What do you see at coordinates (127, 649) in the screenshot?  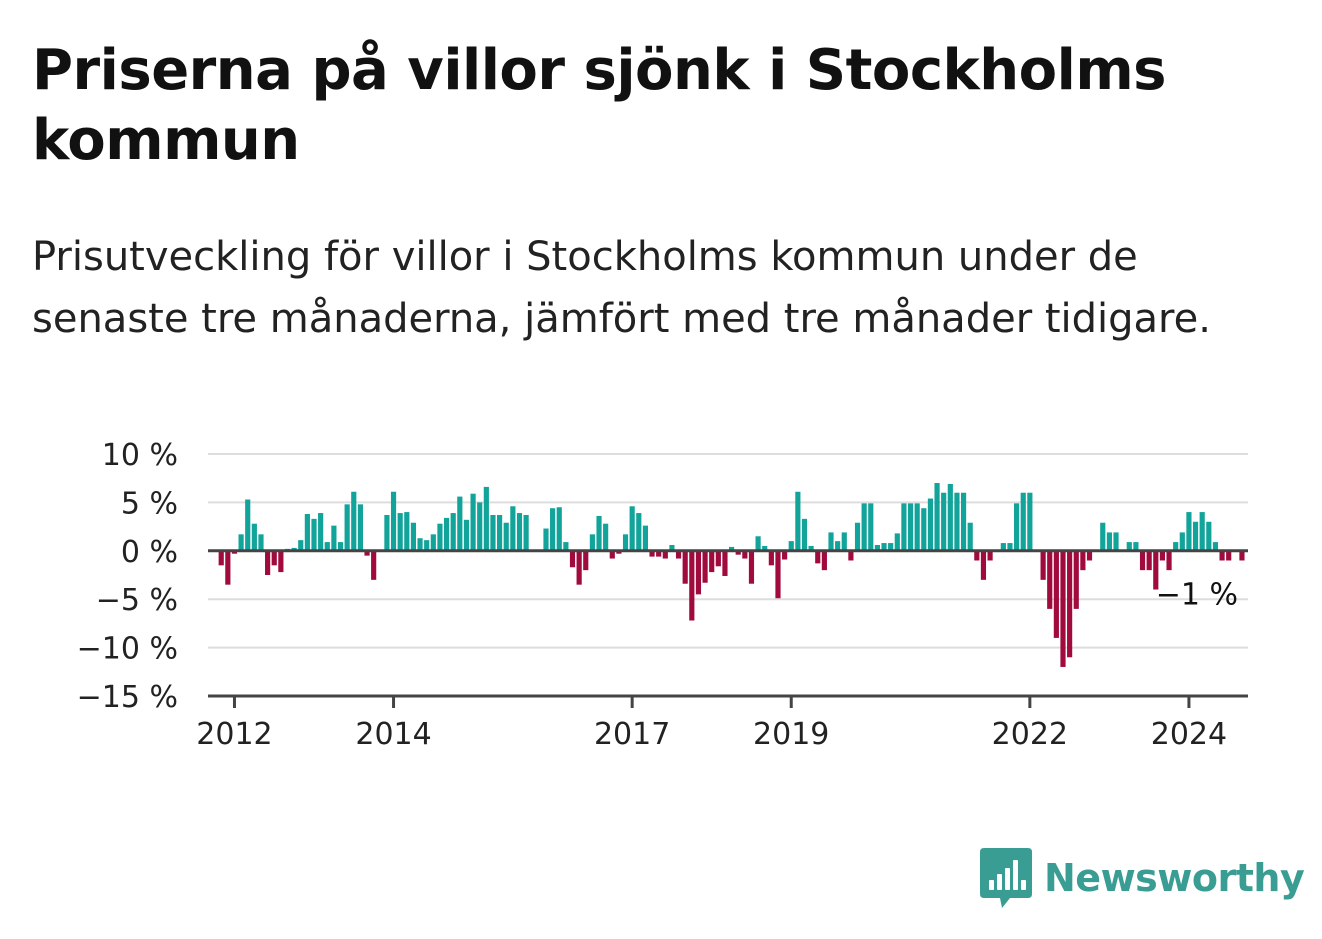 I see `y-tick-label: −10 %` at bounding box center [127, 649].